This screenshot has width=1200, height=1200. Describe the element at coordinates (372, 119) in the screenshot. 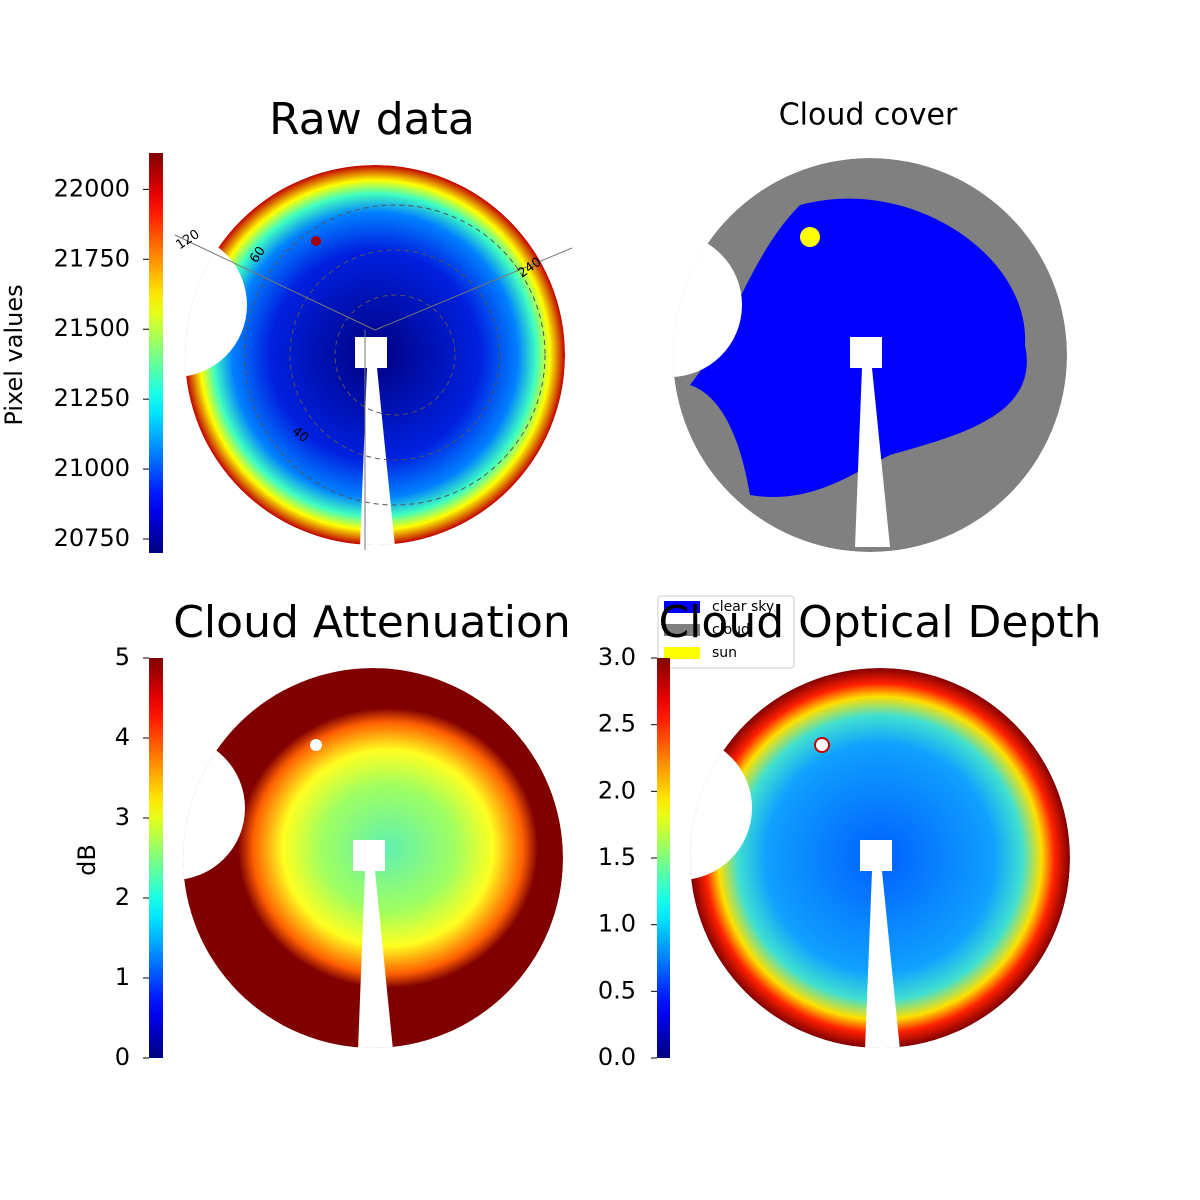

I see `panel-title: Raw data` at that location.